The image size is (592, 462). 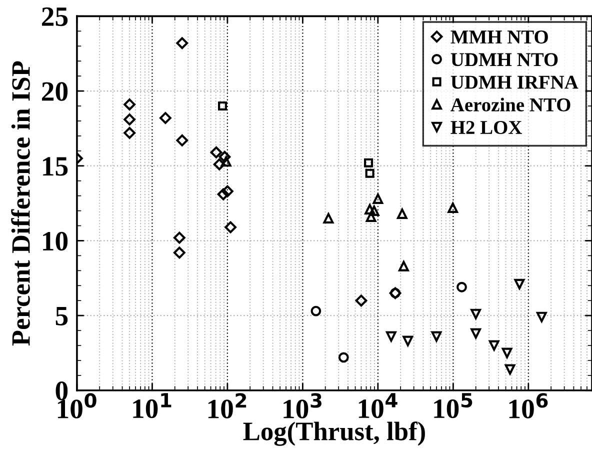 What do you see at coordinates (55, 166) in the screenshot?
I see `y-tick-label: 15` at bounding box center [55, 166].